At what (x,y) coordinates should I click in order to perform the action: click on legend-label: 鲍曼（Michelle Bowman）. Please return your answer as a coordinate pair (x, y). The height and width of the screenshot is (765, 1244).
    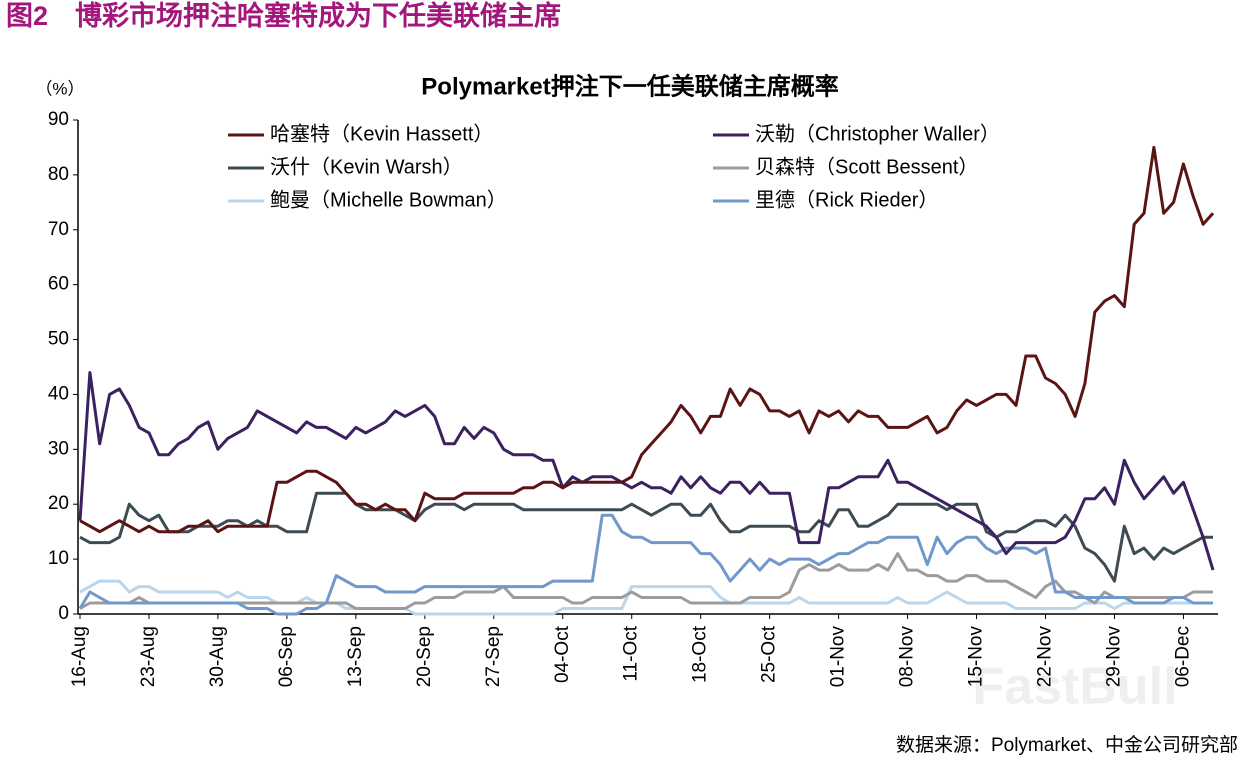
    Looking at the image, I should click on (388, 199).